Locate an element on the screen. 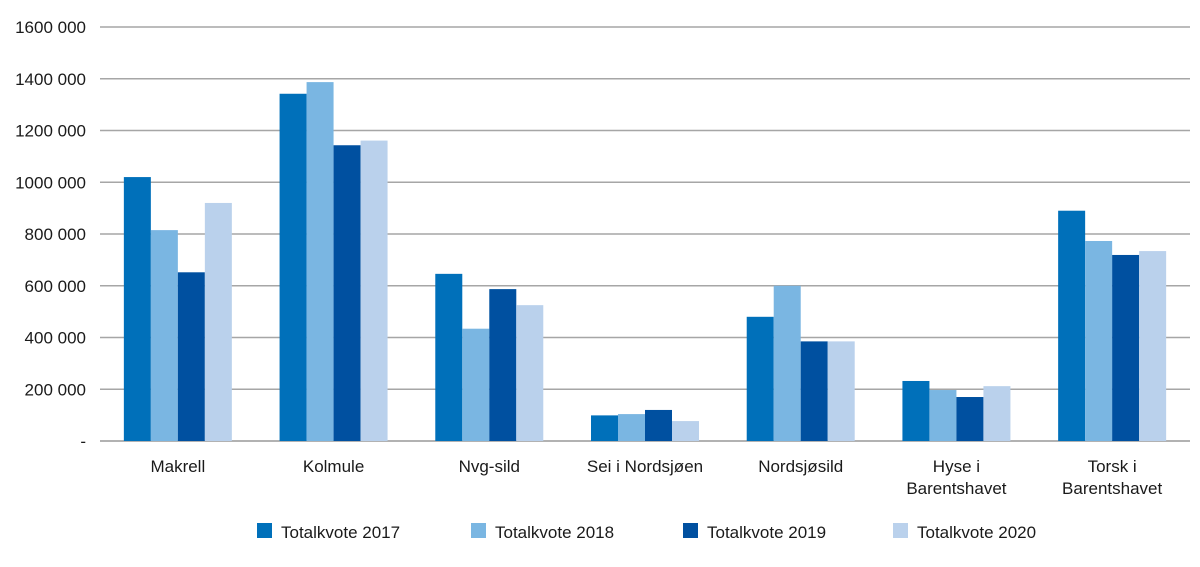  y-tick-label: 1000 000 is located at coordinates (50, 182).